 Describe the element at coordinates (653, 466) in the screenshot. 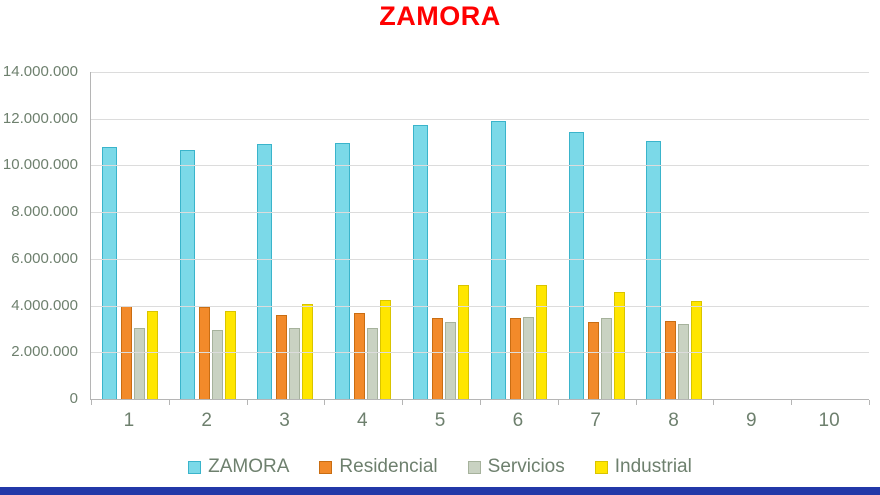

I see `legend-label: Industrial` at that location.